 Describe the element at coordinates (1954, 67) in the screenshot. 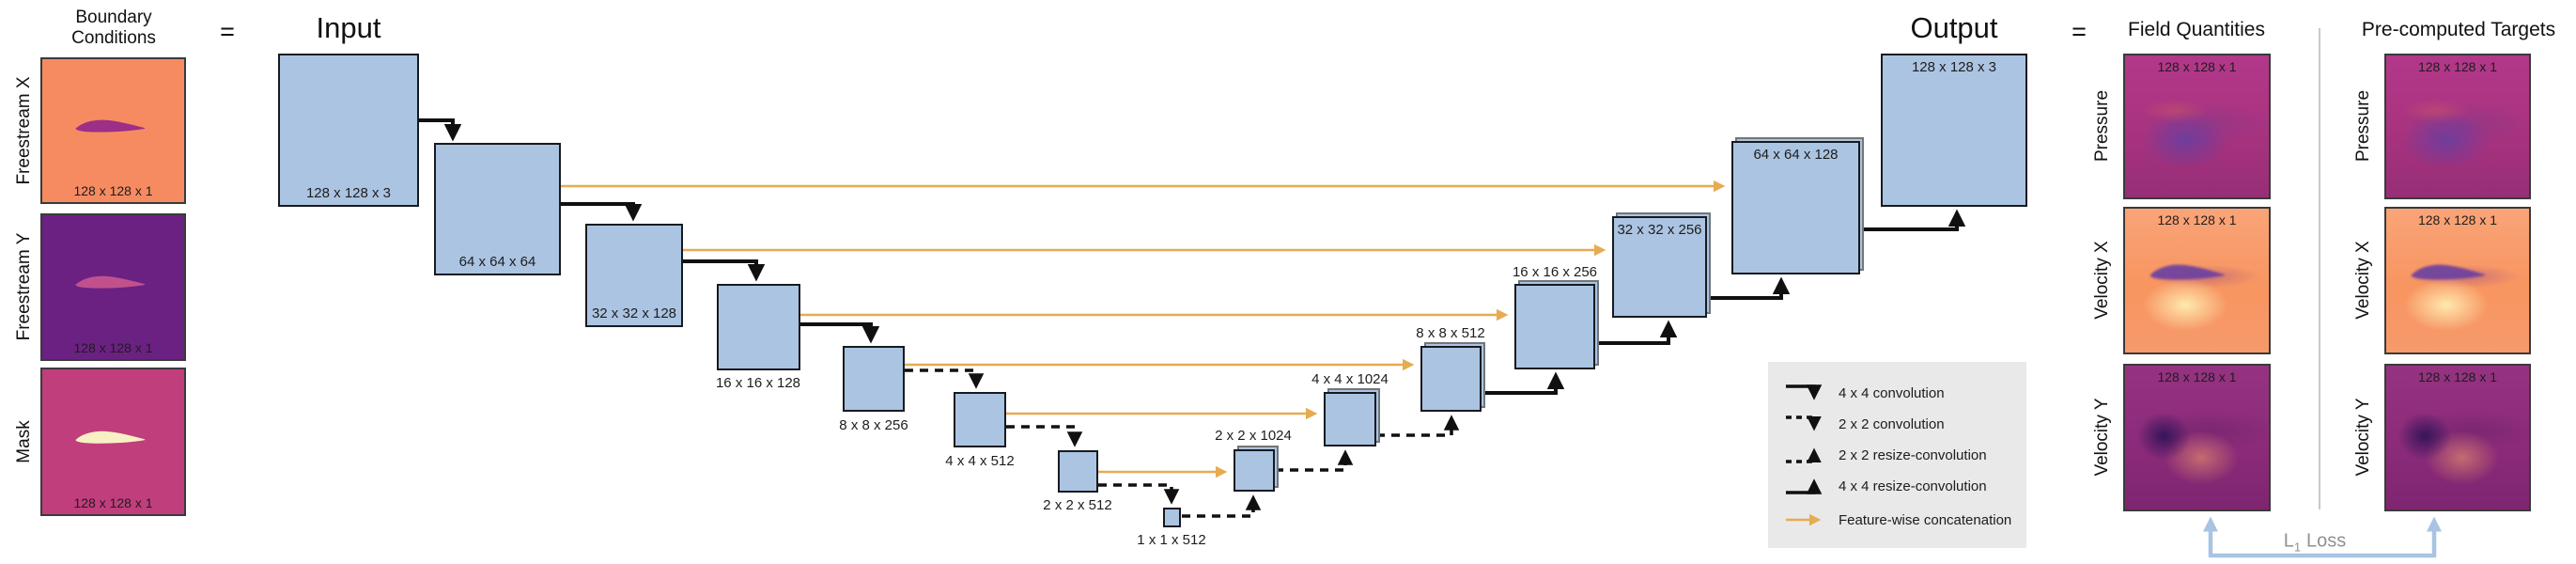

I see `block-dims: 128 x 128 x 3` at that location.